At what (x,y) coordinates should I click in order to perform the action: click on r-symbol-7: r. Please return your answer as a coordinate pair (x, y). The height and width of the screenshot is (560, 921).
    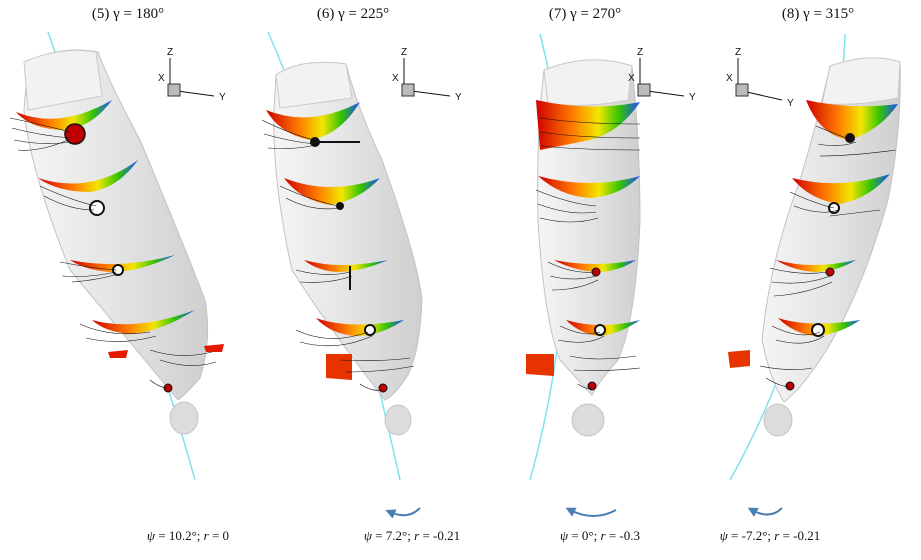
    Looking at the image, I should click on (603, 535).